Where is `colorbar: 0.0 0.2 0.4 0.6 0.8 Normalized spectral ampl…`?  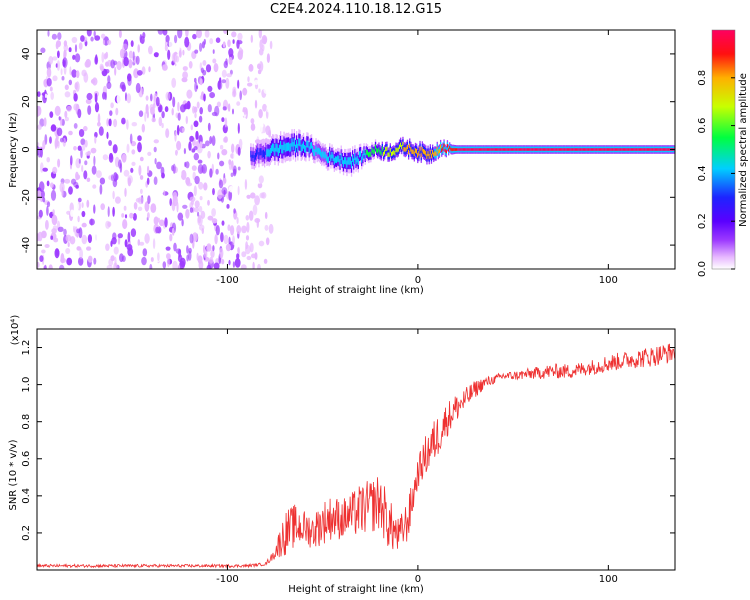 colorbar: 0.0 0.2 0.4 0.6 0.8 Normalized spectral ampl… is located at coordinates (723, 153).